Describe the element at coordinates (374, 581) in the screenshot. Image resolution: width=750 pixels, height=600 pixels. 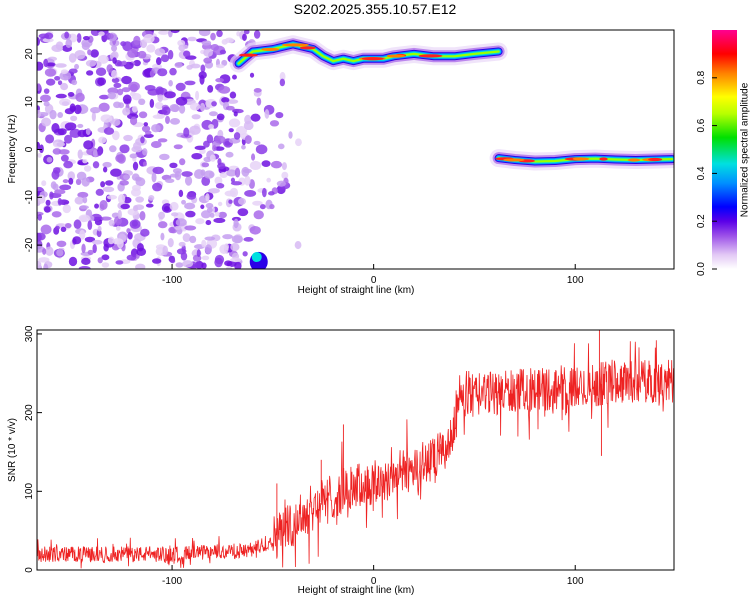
I see `x-tick-label: 0` at that location.